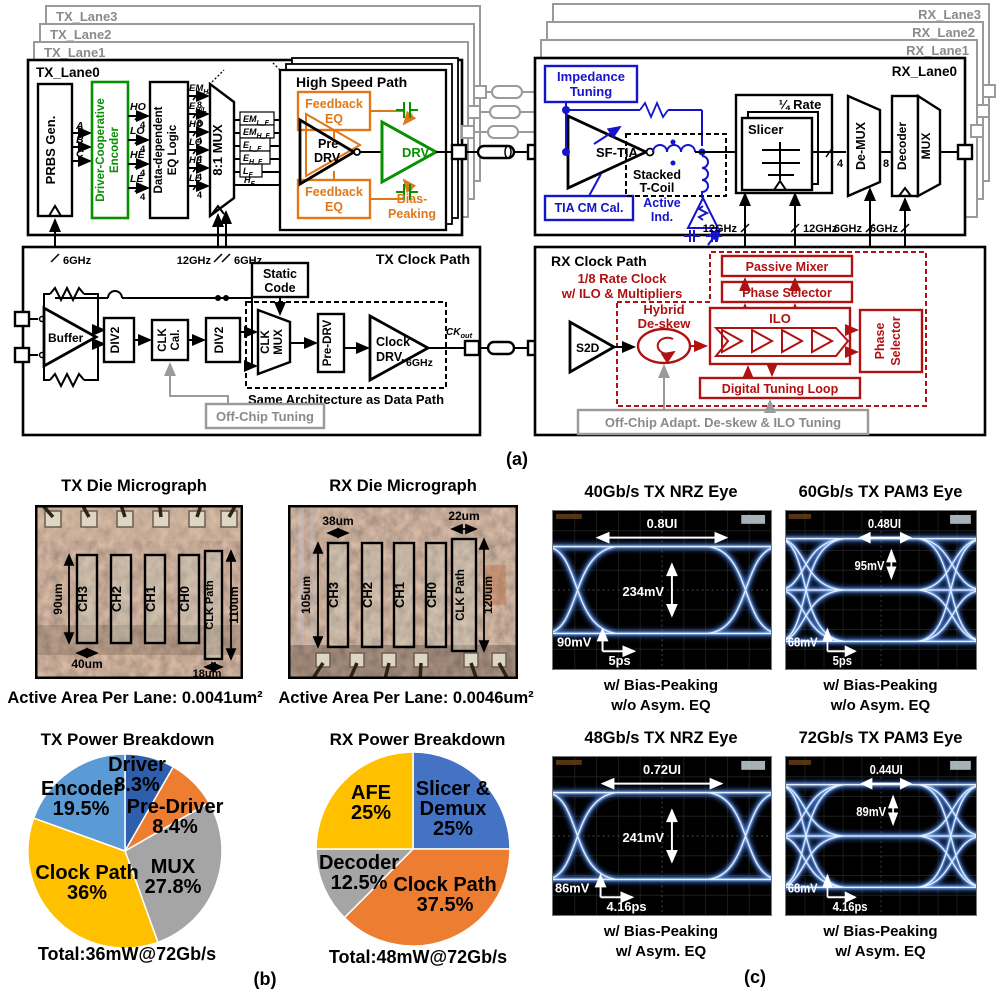 Image resolution: width=1000 pixels, height=1008 pixels. Describe the element at coordinates (926, 146) in the screenshot. I see `svg-text: MUX` at that location.